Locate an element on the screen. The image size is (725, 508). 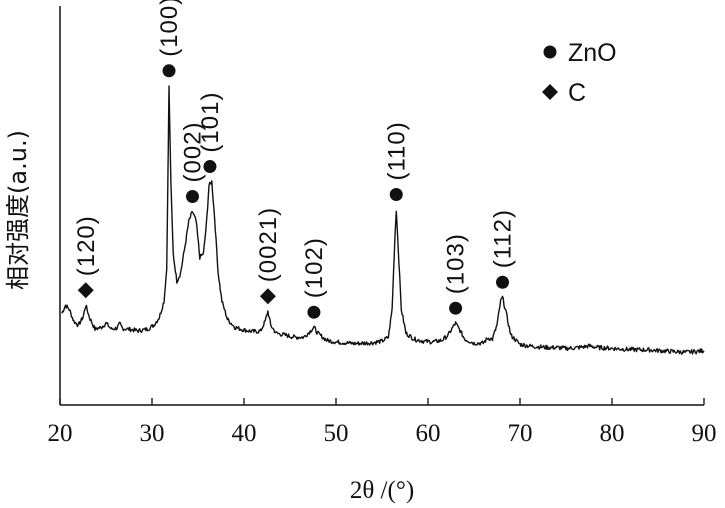
x-tick-label: 30 is located at coordinates (152, 433).